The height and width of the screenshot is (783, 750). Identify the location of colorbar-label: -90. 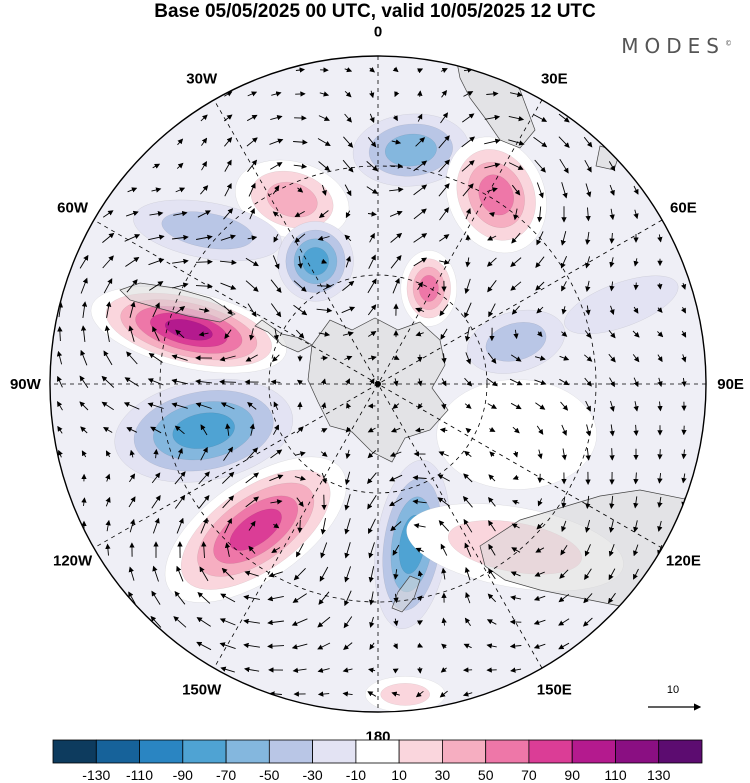
(183, 775).